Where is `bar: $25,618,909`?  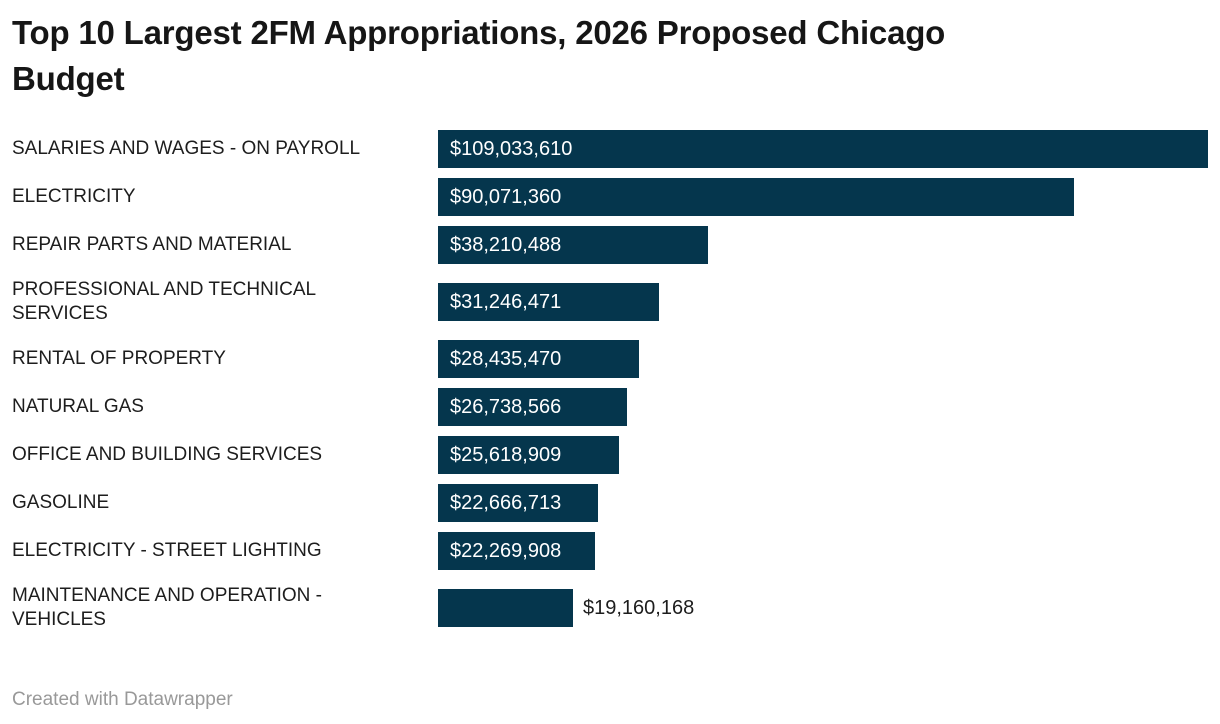
bar: $25,618,909 is located at coordinates (528, 455).